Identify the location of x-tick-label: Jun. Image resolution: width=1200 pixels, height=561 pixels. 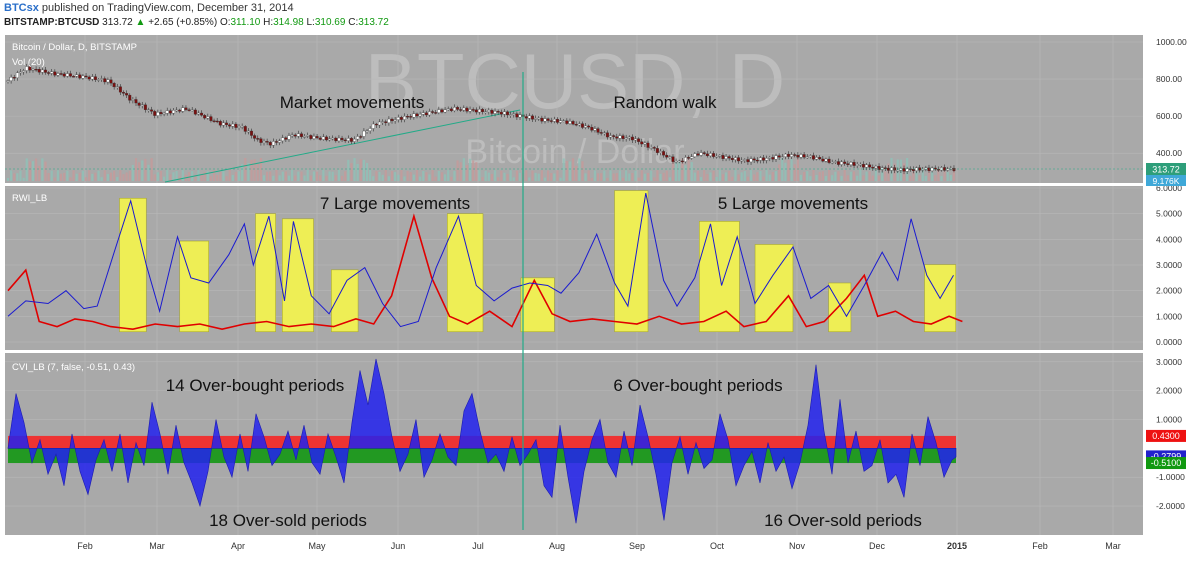
(398, 546).